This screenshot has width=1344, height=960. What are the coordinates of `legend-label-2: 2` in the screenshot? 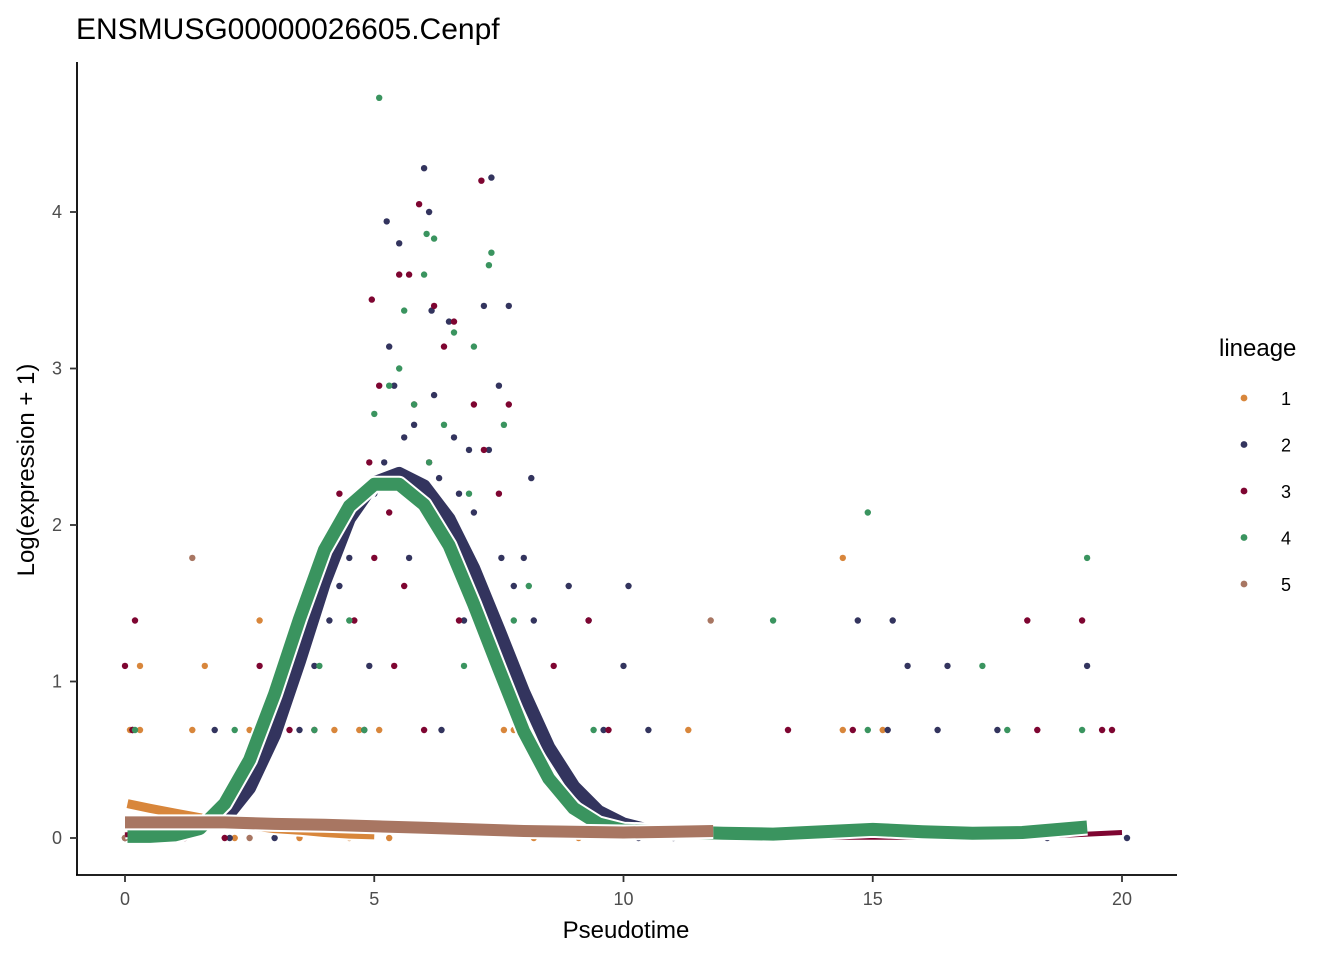 It's located at (1286, 446).